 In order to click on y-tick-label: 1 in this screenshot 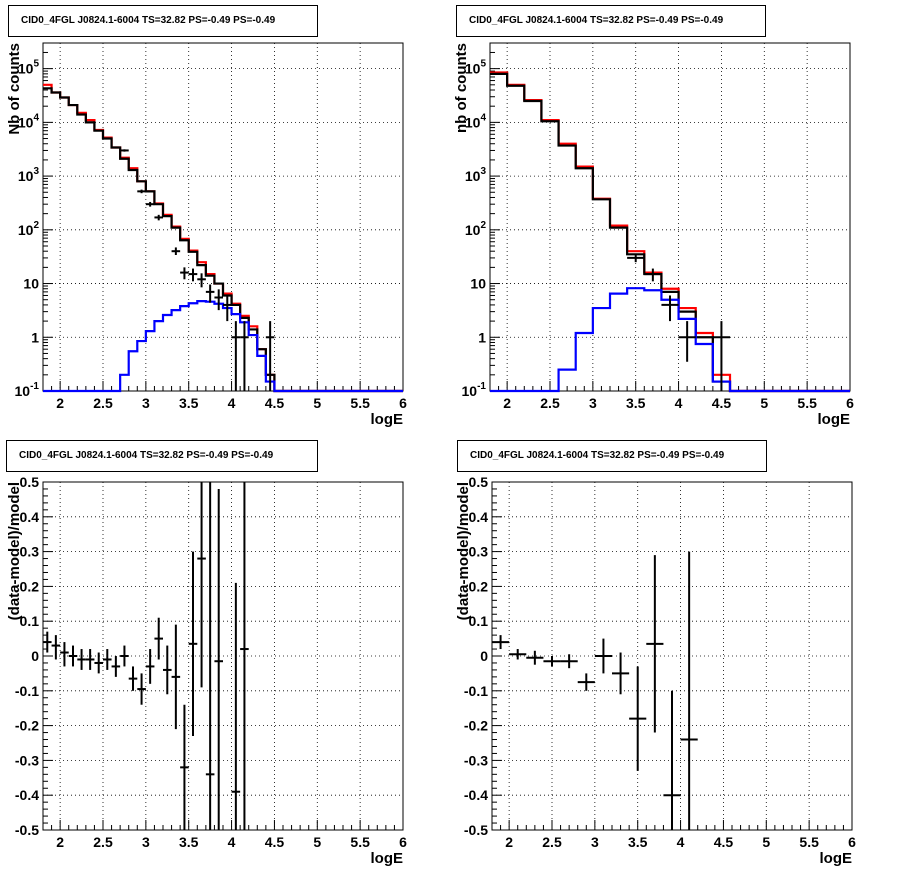, I will do `click(35, 337)`.